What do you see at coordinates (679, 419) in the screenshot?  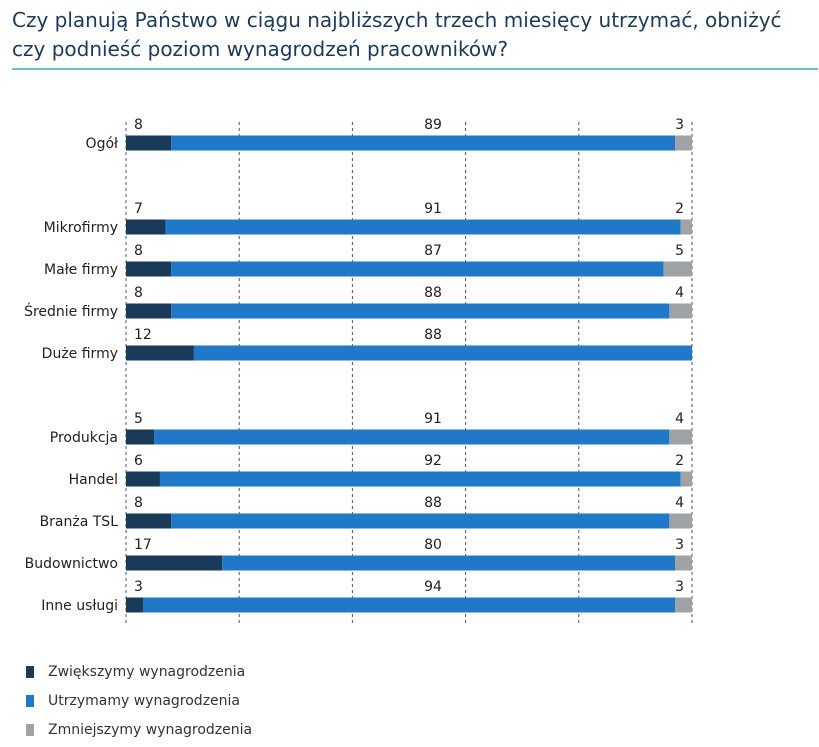 I see `value-label-decrease-produkcja: 4` at bounding box center [679, 419].